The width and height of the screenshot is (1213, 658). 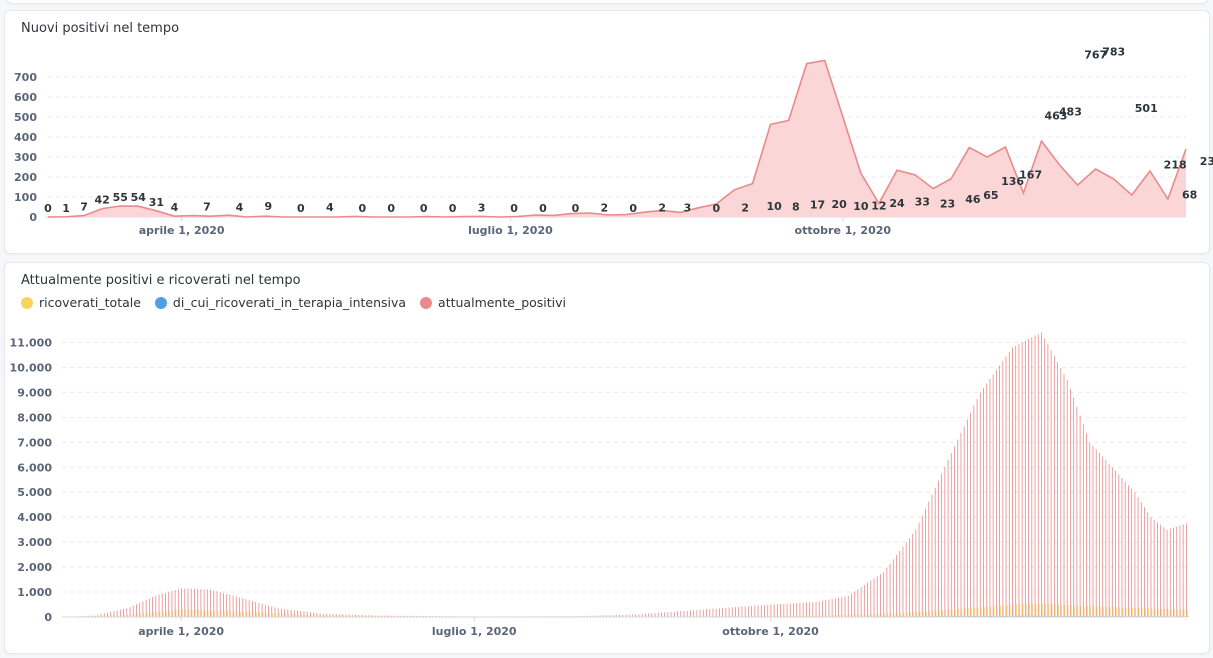 What do you see at coordinates (493, 302) in the screenshot?
I see `legend-item-attualmente-positivi: attualmente_positivi` at bounding box center [493, 302].